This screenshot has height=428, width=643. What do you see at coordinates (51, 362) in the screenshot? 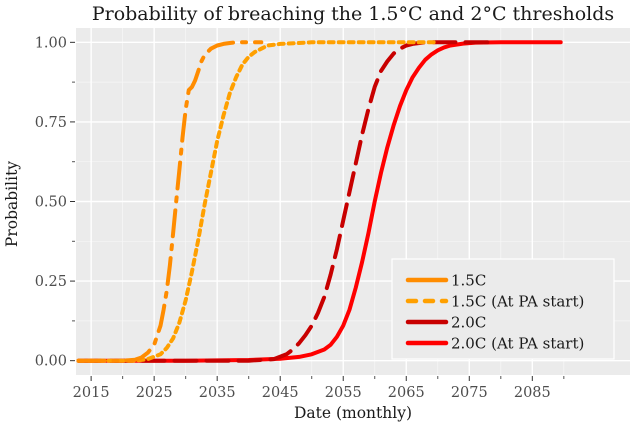
I see `y-tick-label: 0.00` at bounding box center [51, 362].